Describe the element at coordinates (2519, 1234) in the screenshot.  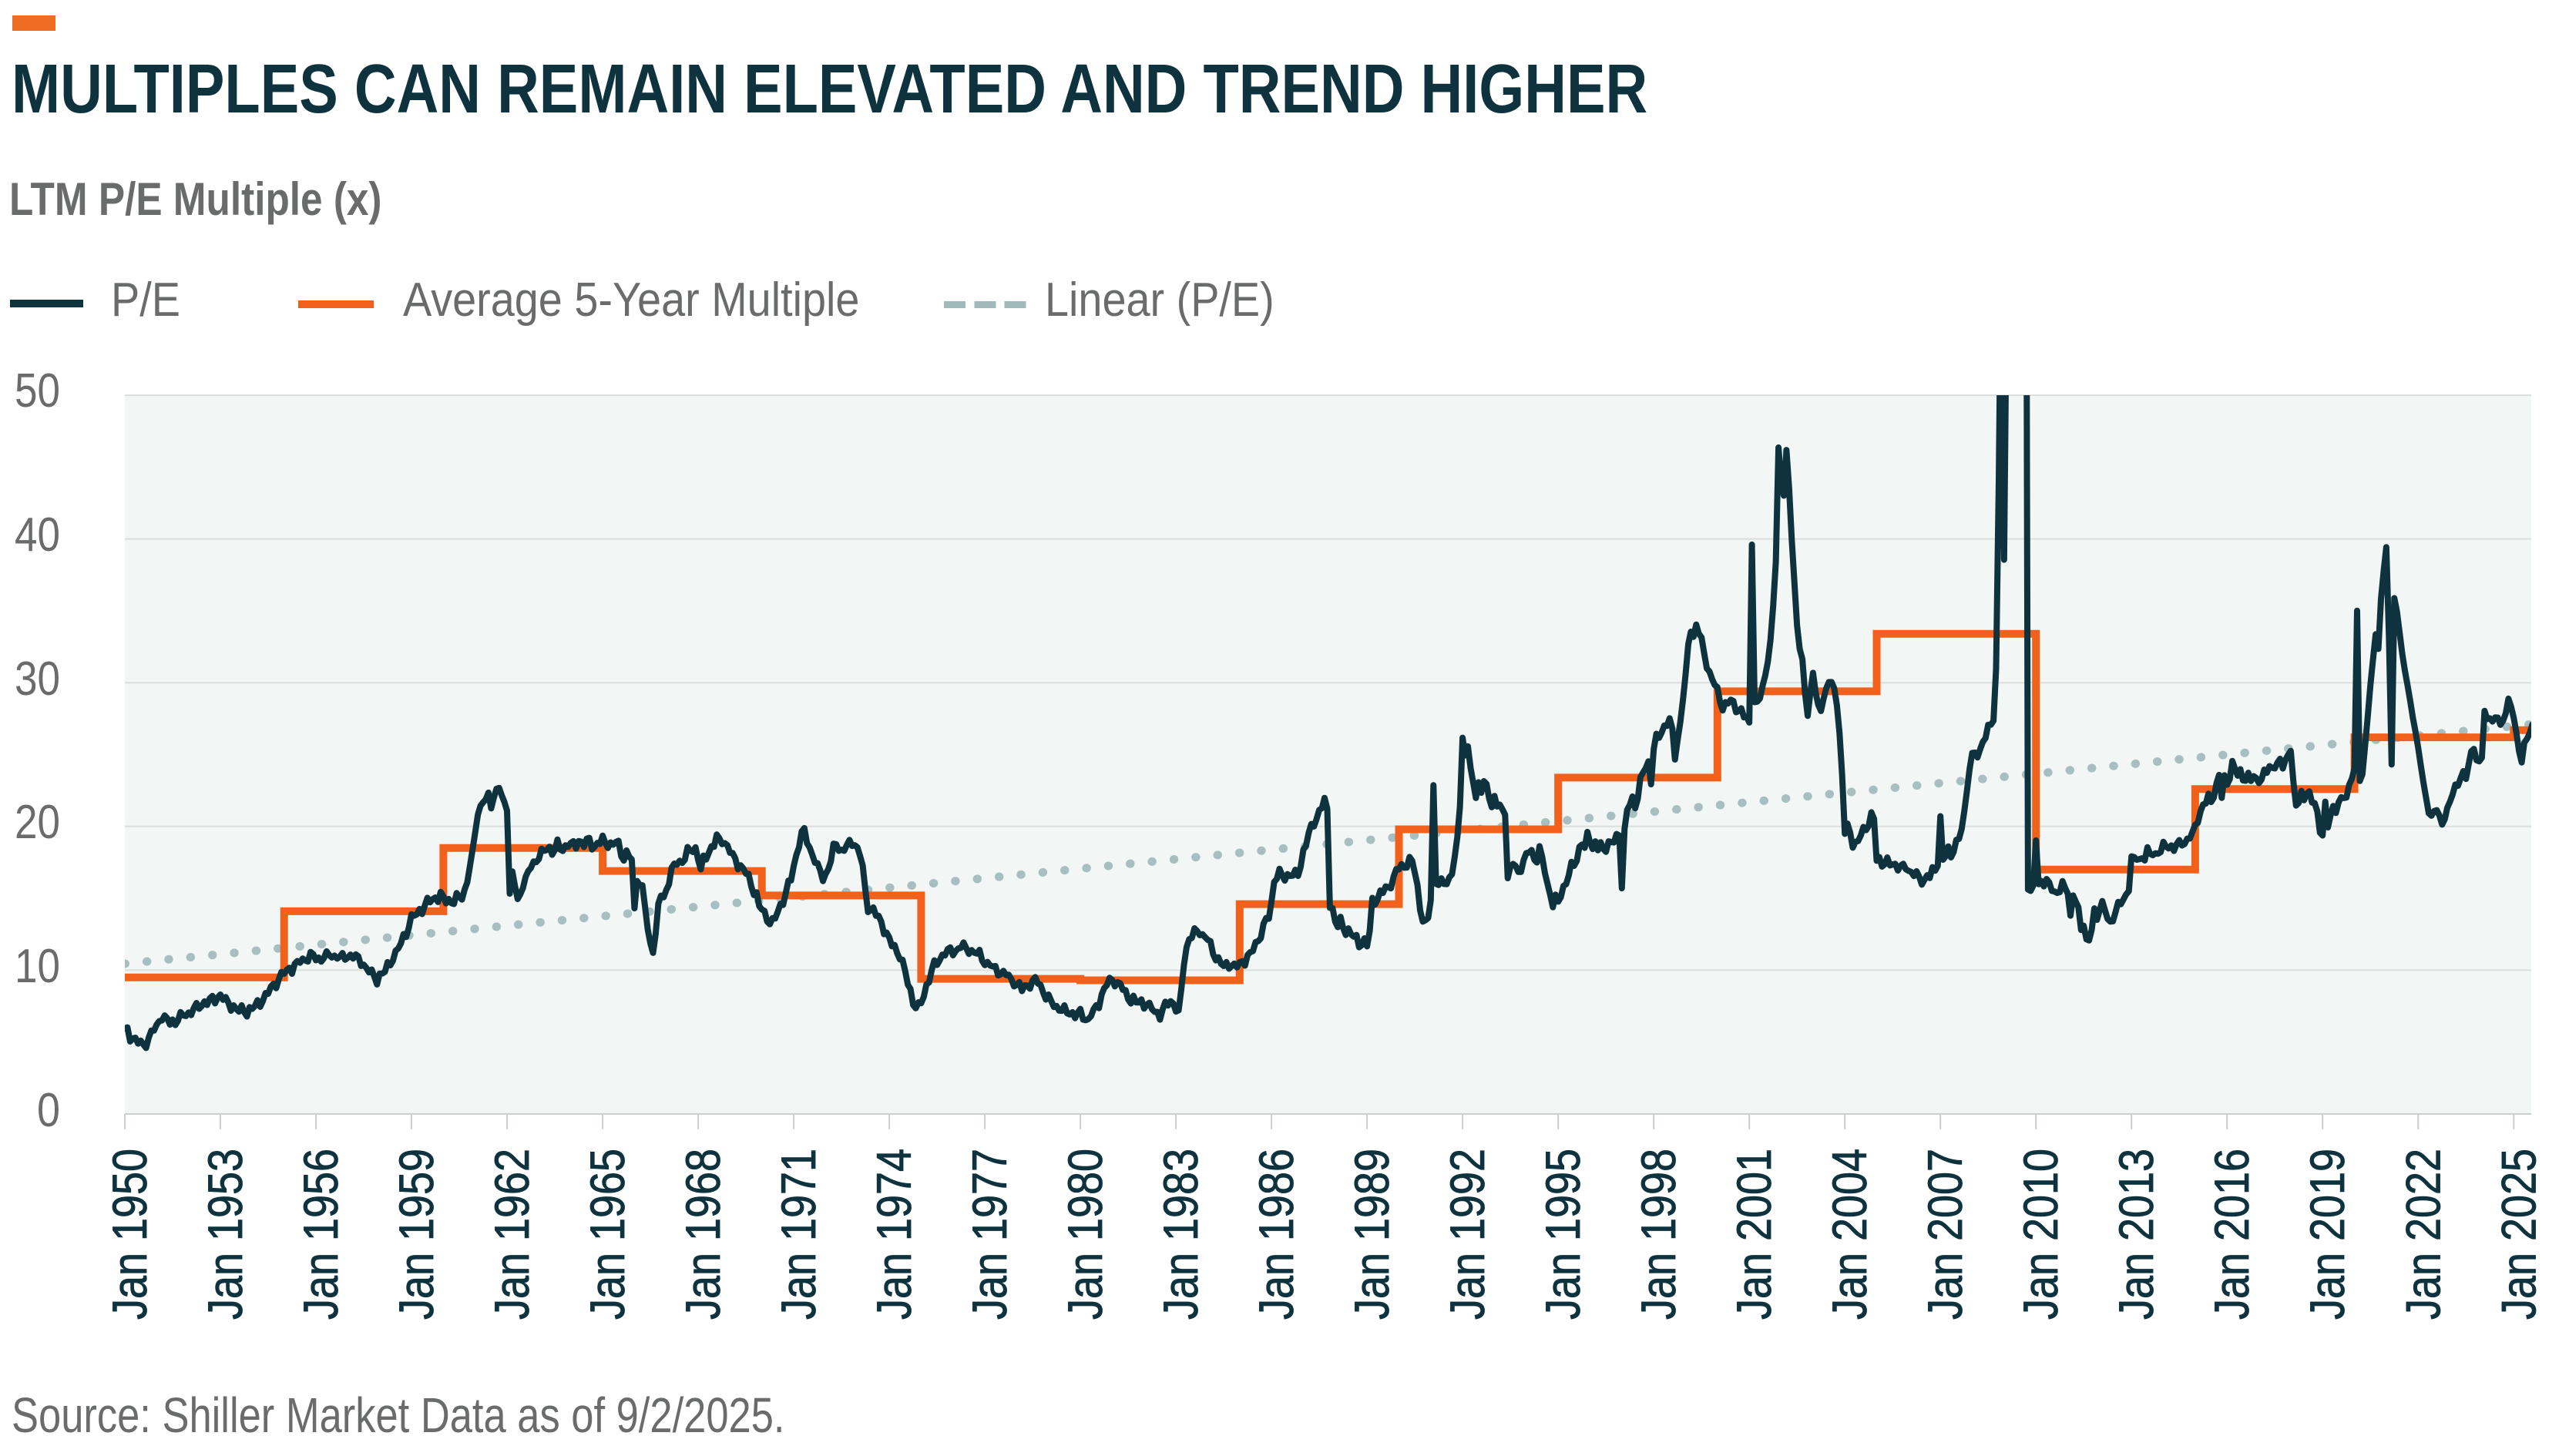
I see `svg-text: Jan 2025` at that location.